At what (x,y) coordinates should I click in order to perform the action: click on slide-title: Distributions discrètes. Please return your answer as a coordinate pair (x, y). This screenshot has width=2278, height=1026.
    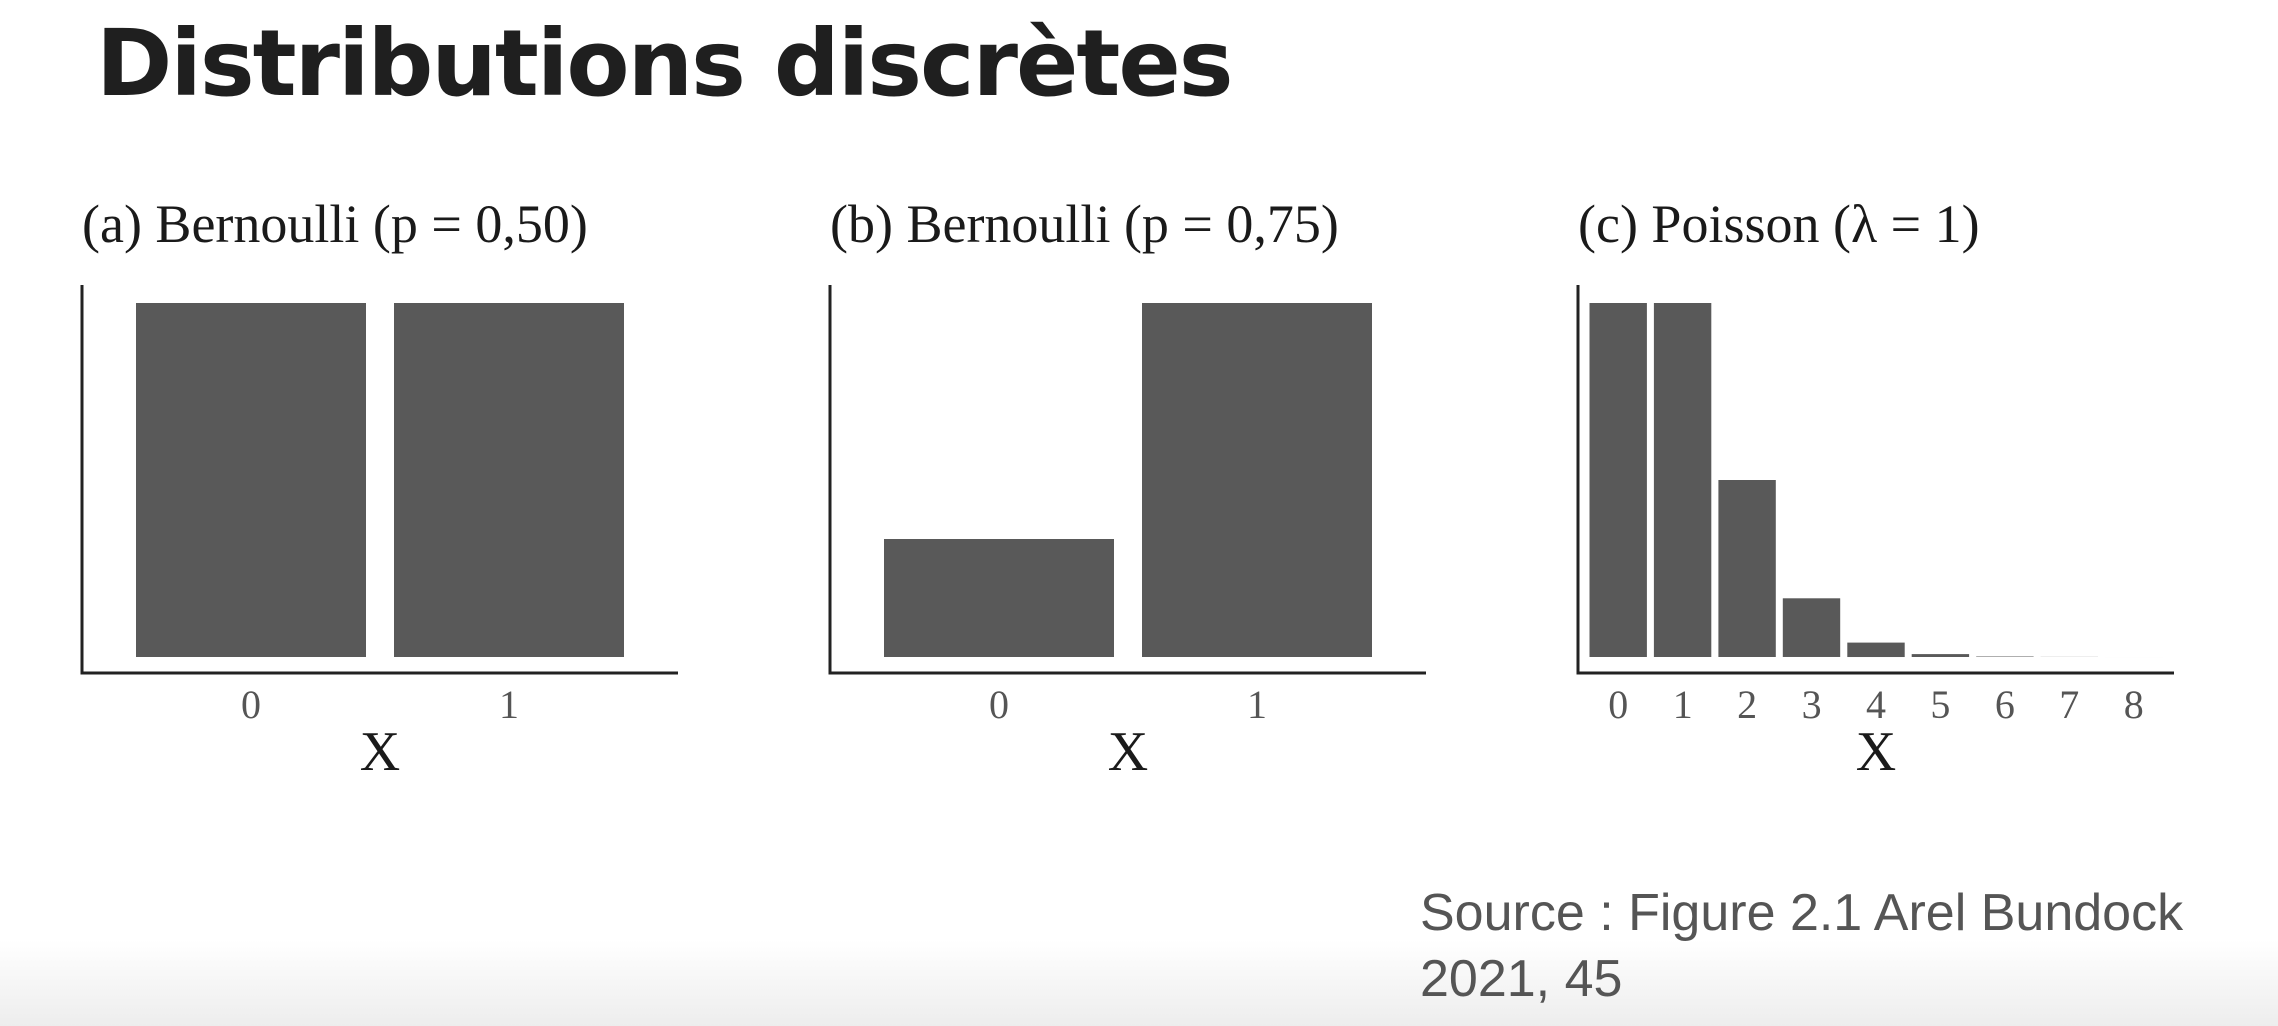
    Looking at the image, I should click on (664, 63).